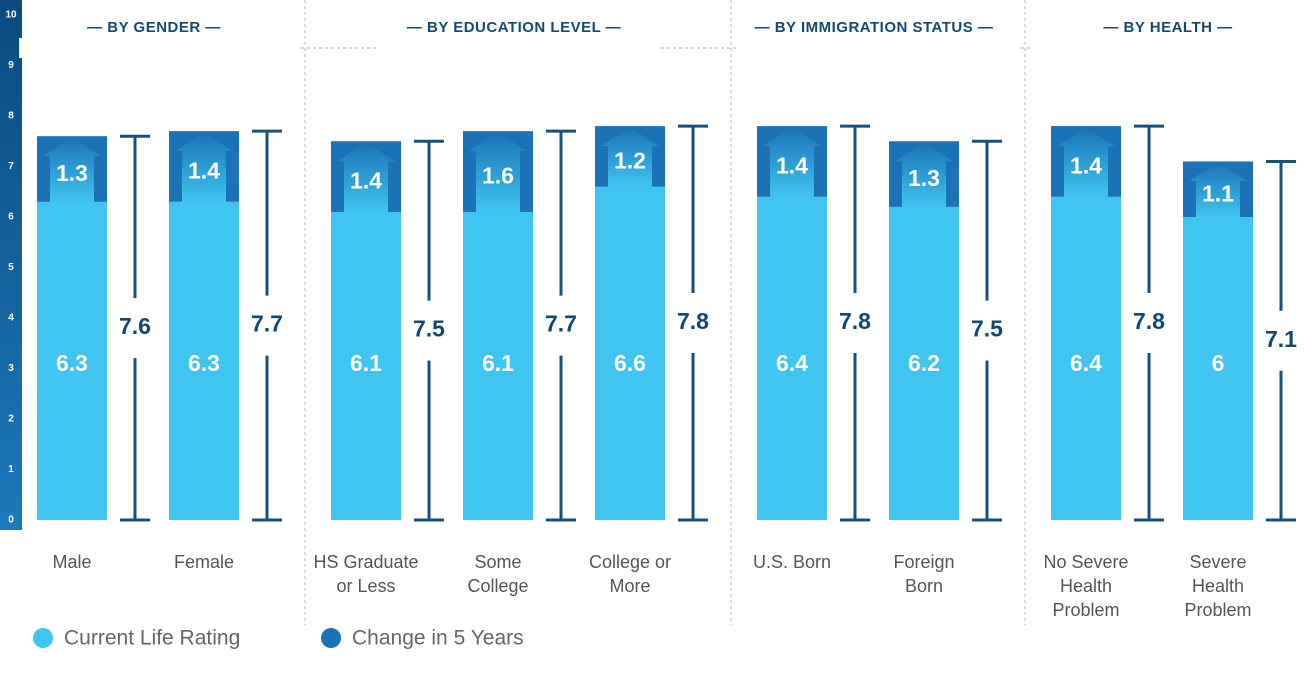  I want to click on legend-label: Change in 5 Years, so click(438, 638).